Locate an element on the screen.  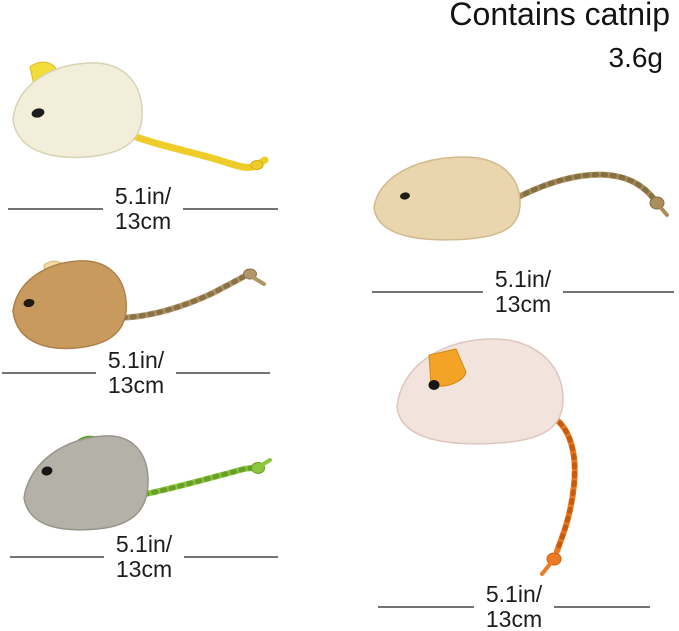
measurement-brown-mouse: 5.1in/ 13cm is located at coordinates (136, 373).